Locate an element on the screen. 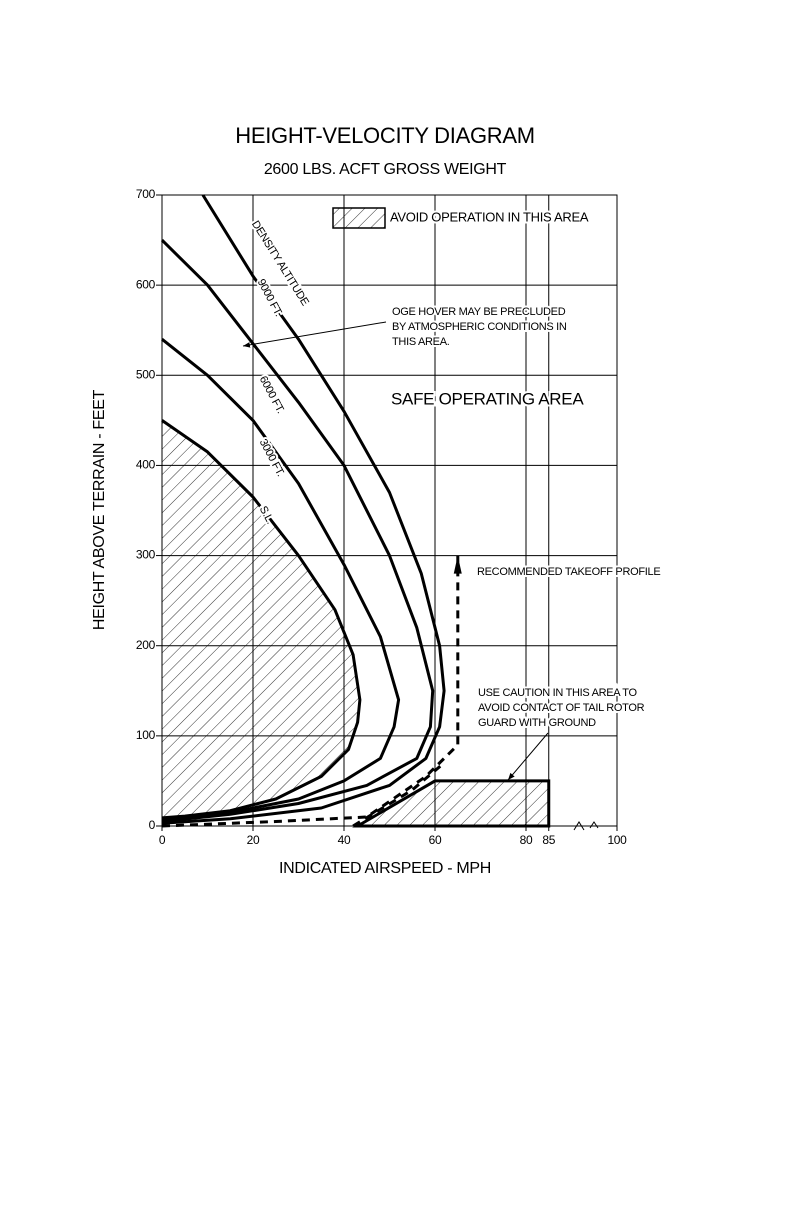 The height and width of the screenshot is (1224, 792). avoid-area-fill is located at coordinates (261, 619).